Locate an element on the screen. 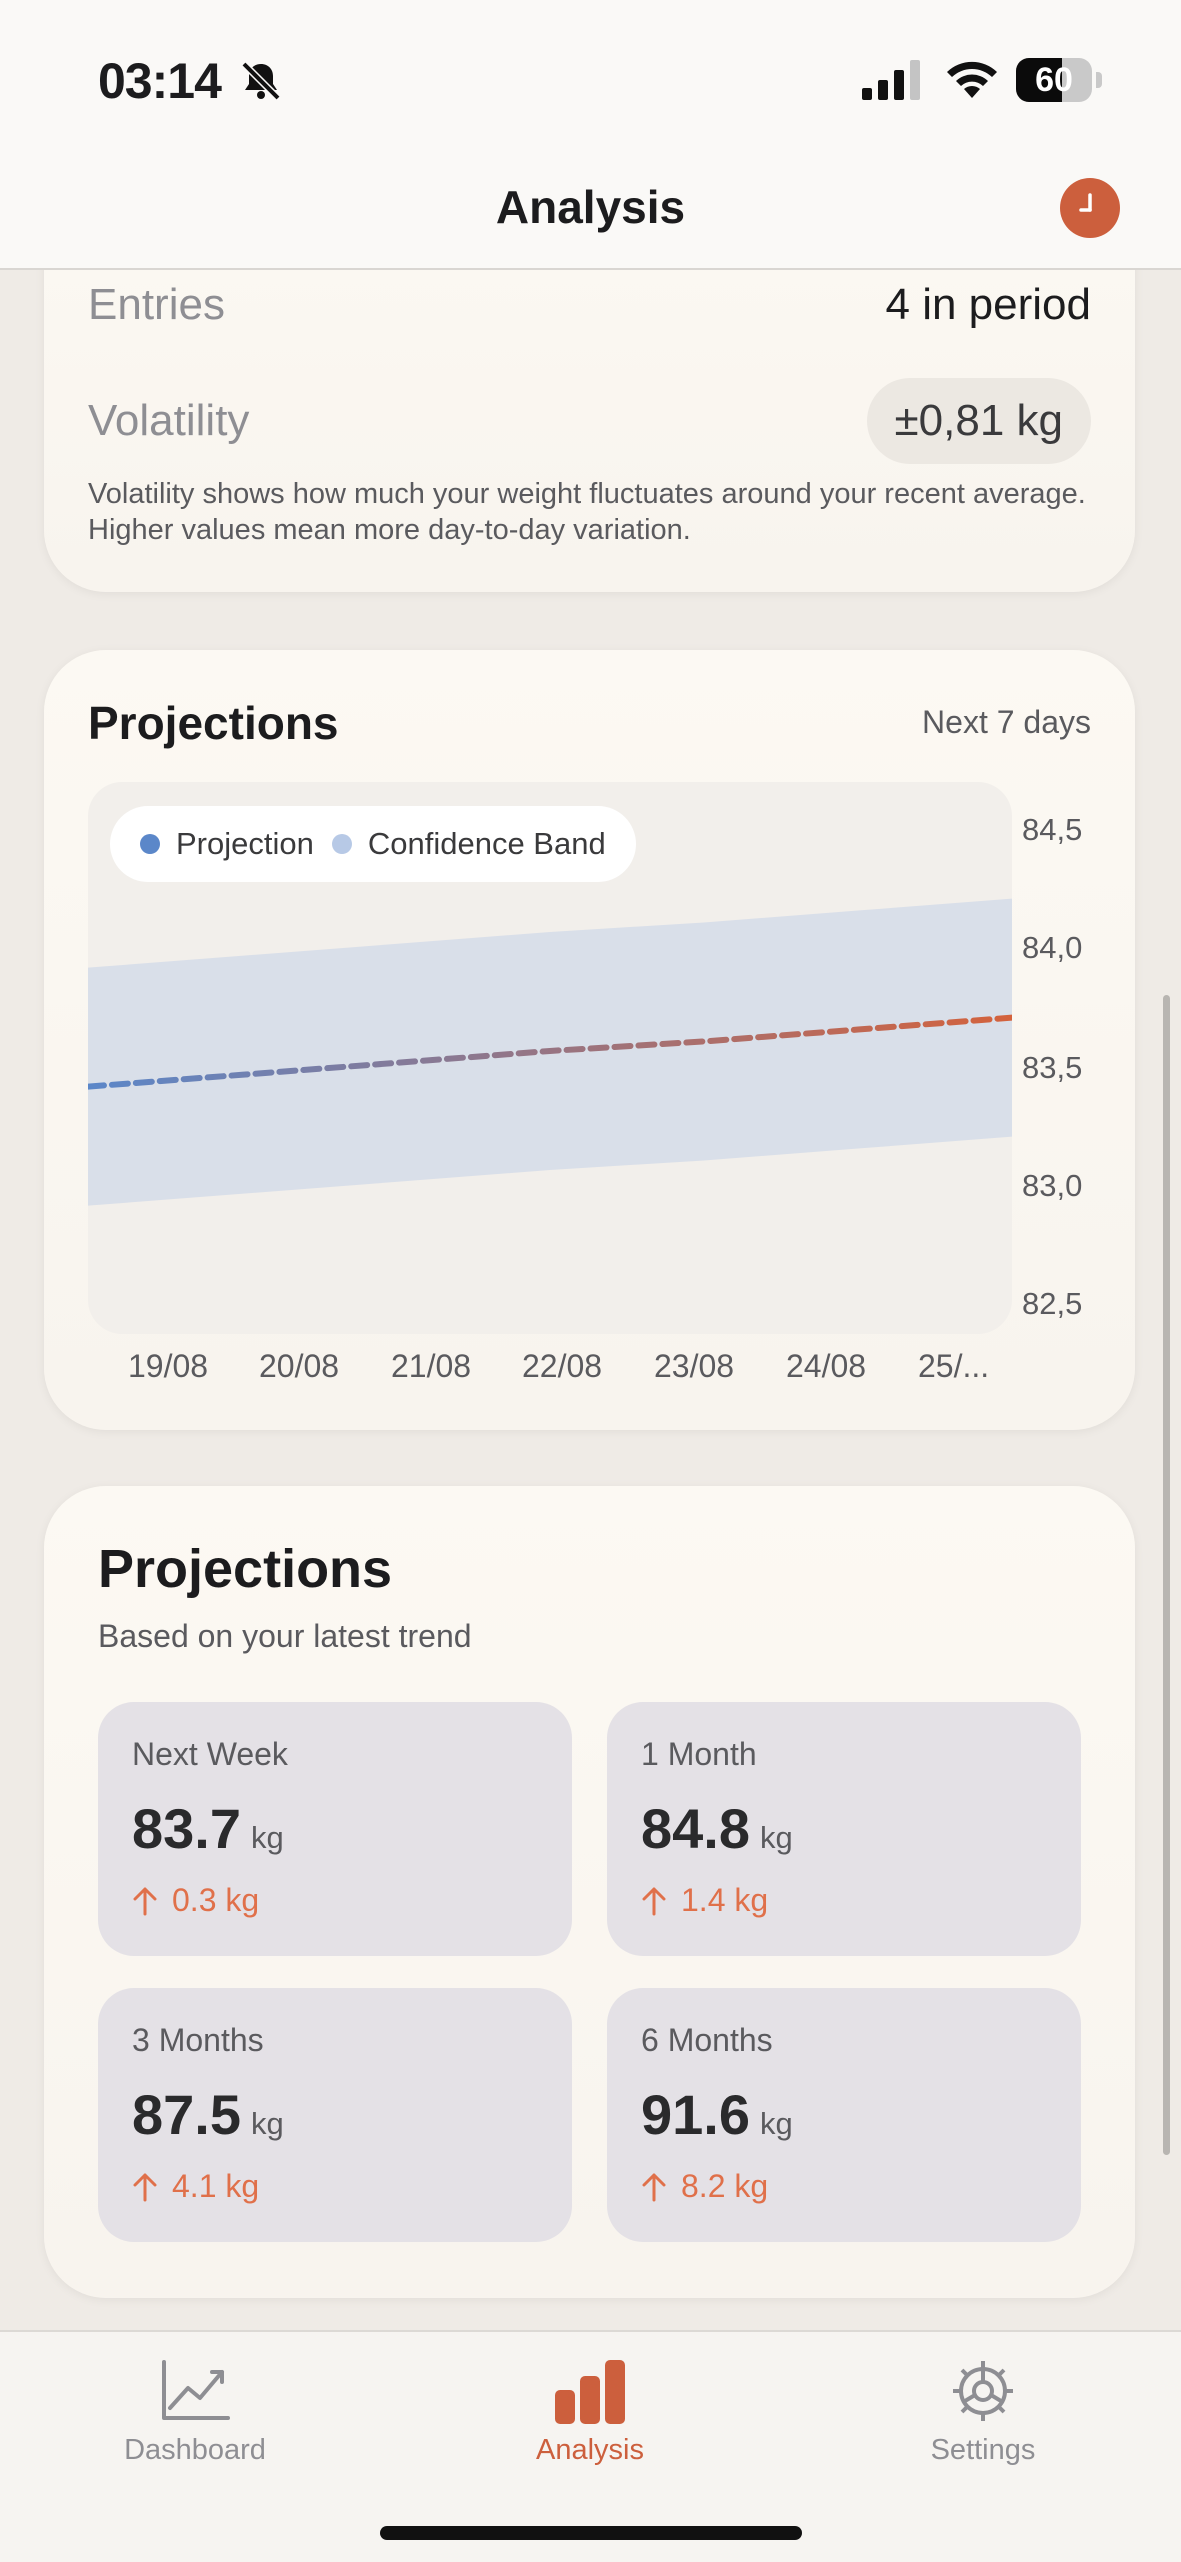 The image size is (1181, 2562). tab-label: Dashboard is located at coordinates (195, 2450).